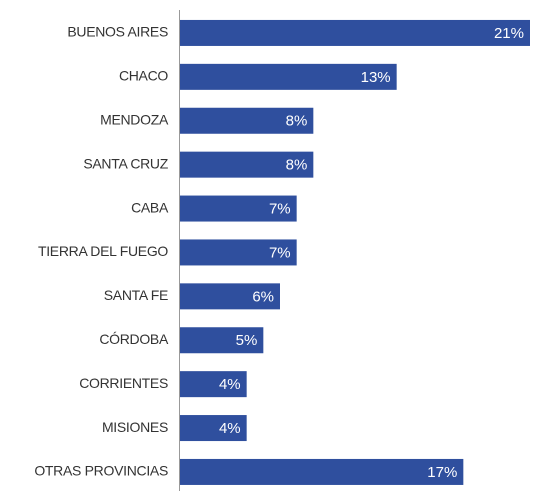 This screenshot has width=533, height=491. I want to click on value-label: 5%, so click(247, 340).